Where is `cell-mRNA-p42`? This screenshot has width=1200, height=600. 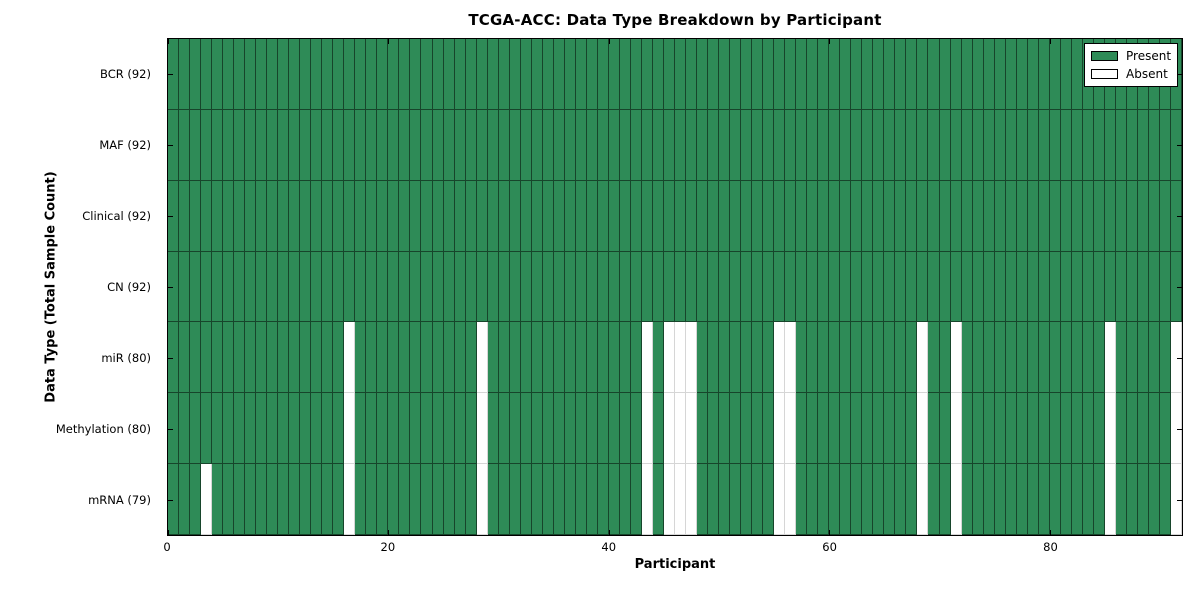 cell-mRNA-p42 is located at coordinates (636, 499).